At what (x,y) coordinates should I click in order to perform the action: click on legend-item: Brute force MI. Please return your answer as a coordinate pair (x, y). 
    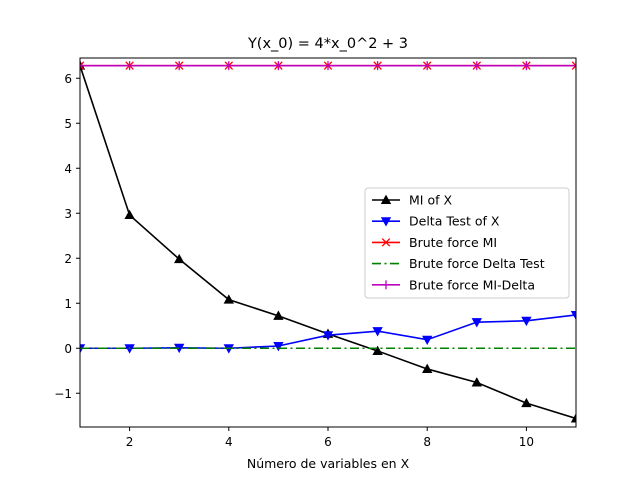
    Looking at the image, I should click on (434, 242).